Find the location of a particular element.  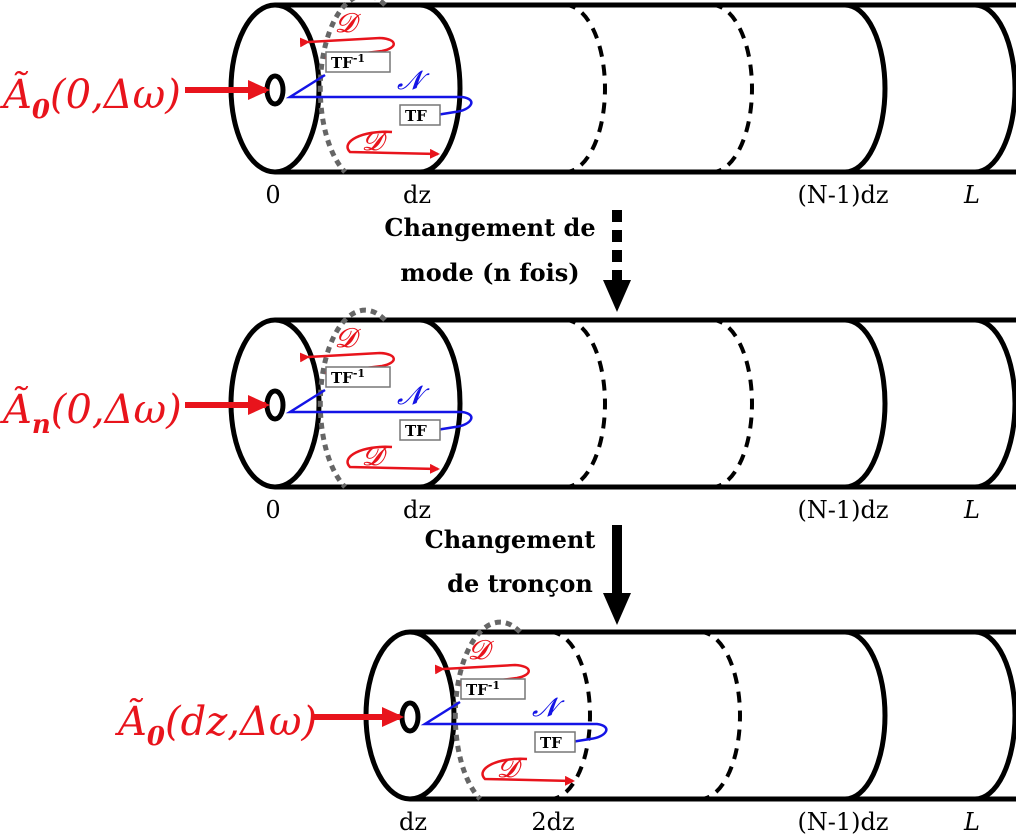

input-field-label: Ãn(0,Δω) is located at coordinates (91, 413).